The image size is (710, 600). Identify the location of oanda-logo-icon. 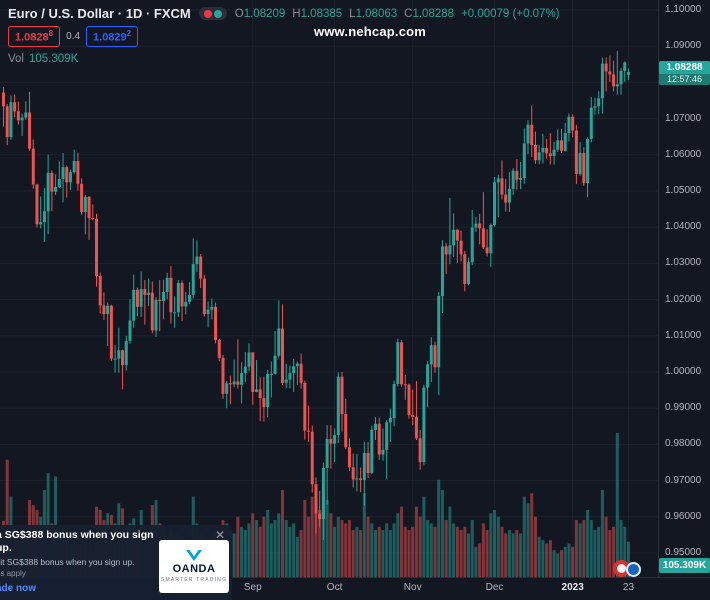
(194, 555).